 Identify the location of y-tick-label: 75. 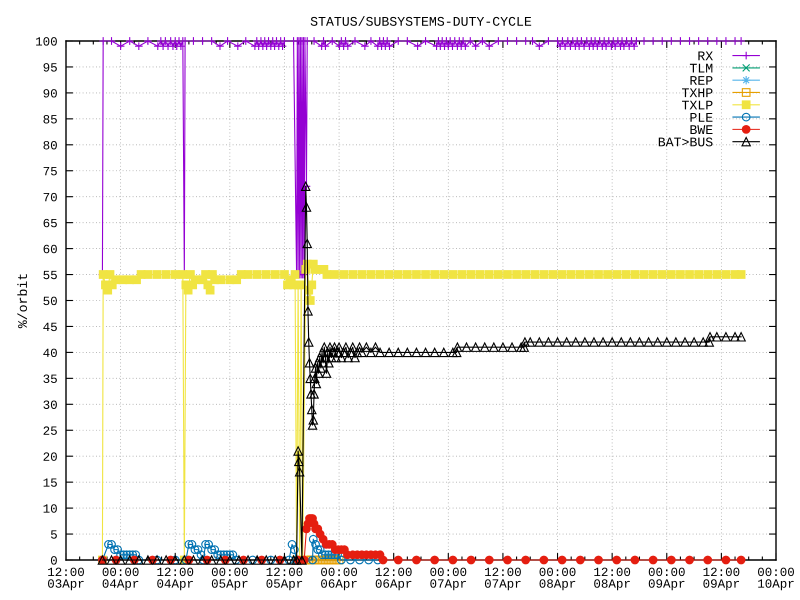
(50, 171).